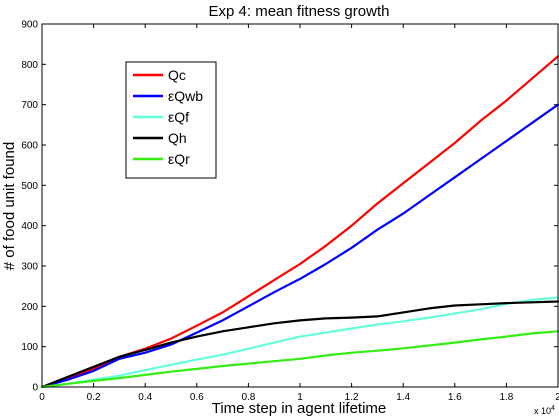 Image resolution: width=559 pixels, height=420 pixels. I want to click on legend-label-0: Qc, so click(177, 75).